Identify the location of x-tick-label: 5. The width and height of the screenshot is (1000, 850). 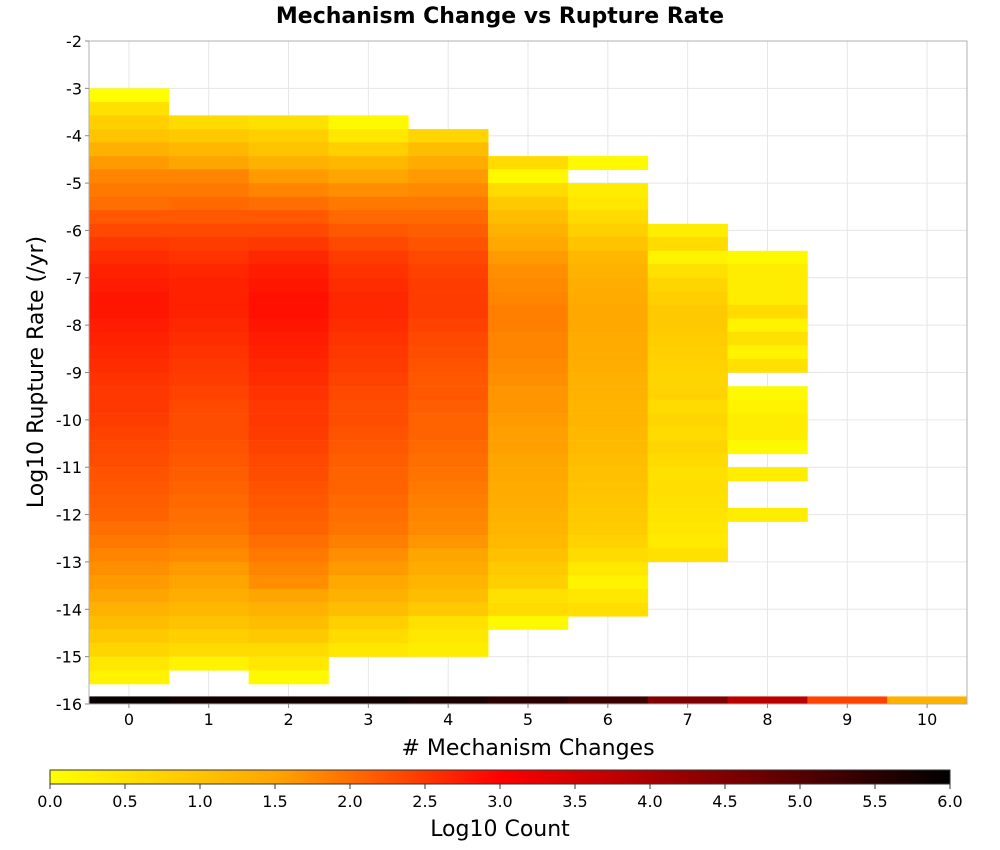
(528, 719).